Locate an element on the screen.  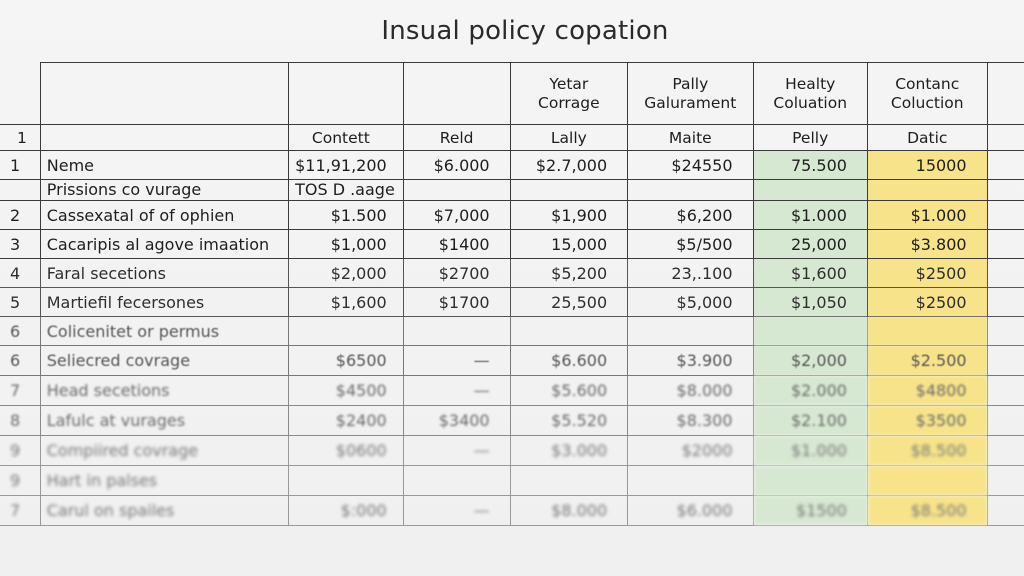
cell: $1,000 is located at coordinates (346, 244).